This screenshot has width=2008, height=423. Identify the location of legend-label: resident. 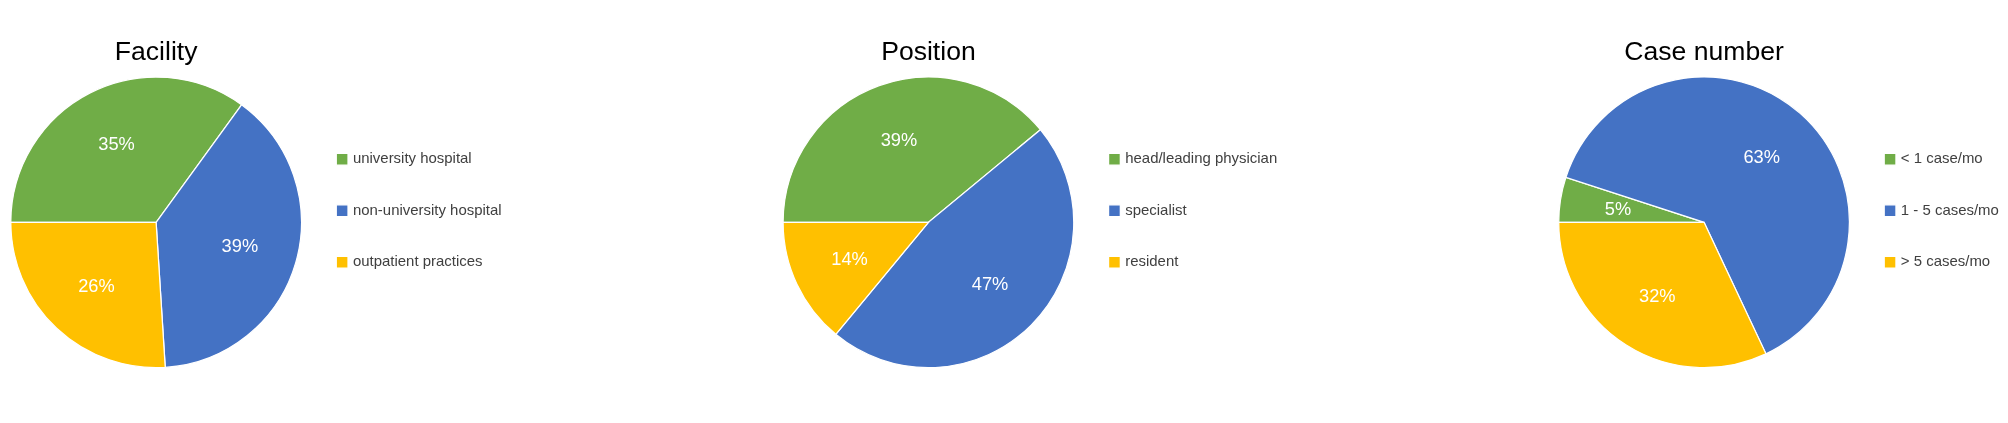
(1152, 261).